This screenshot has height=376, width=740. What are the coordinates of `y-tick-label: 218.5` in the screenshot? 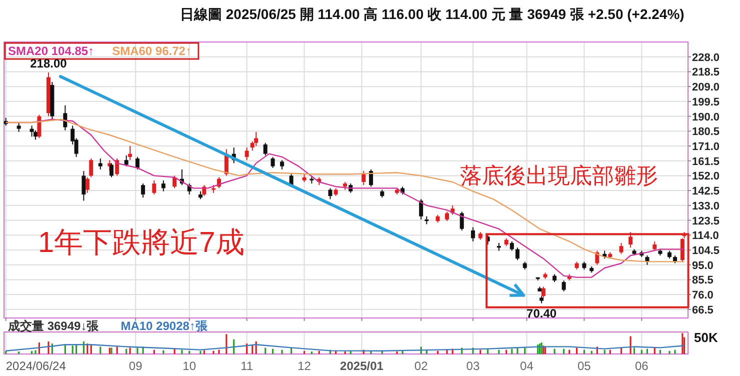 It's located at (706, 72).